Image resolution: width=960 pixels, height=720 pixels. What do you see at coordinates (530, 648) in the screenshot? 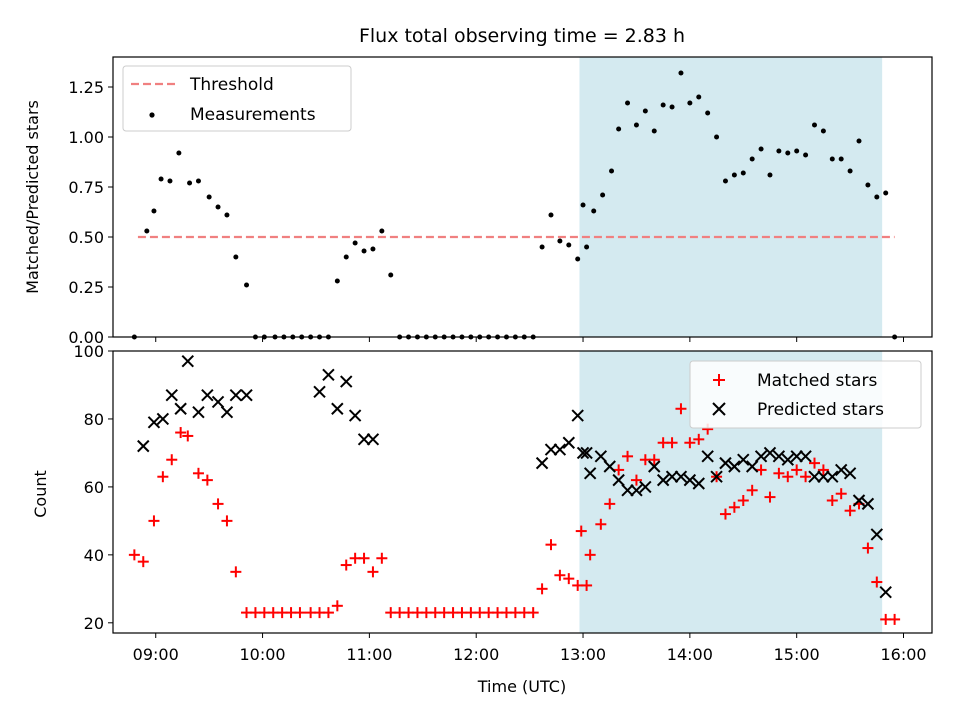
I see `bottom-x-axis-ticks: 09:00 10:00 11:00 12:00 13:00 14:00 15:00 16:00` at bounding box center [530, 648].